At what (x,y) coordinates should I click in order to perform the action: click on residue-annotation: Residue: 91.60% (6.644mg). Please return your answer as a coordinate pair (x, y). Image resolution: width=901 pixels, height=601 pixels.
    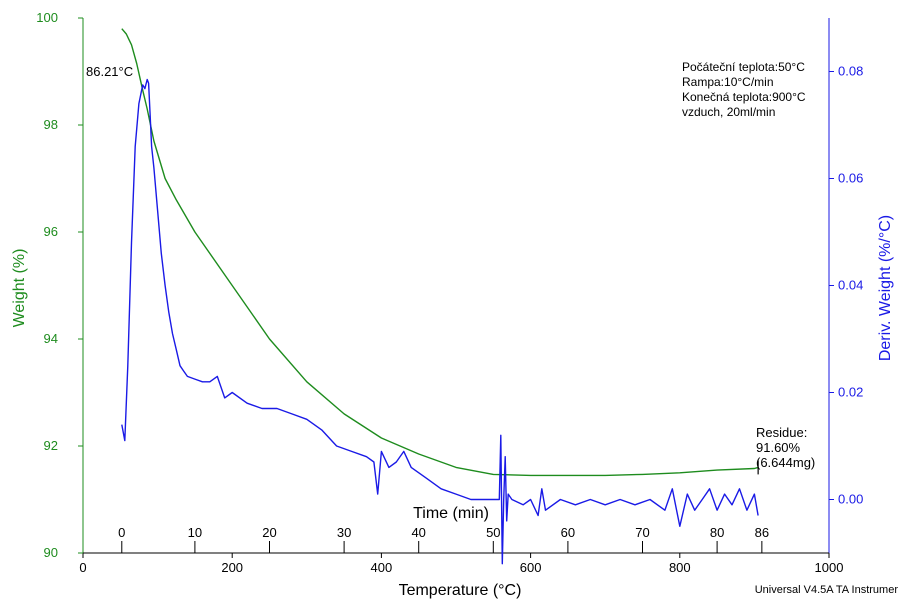
    Looking at the image, I should click on (785, 447).